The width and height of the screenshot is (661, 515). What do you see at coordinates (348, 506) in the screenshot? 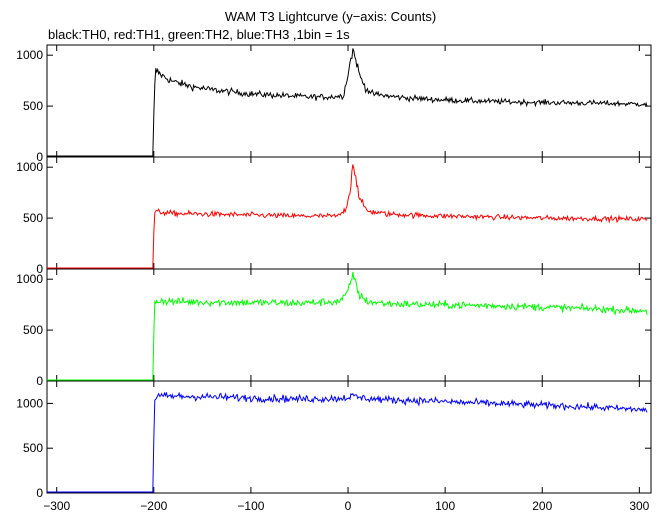
I see `x-tick-label: 0` at bounding box center [348, 506].